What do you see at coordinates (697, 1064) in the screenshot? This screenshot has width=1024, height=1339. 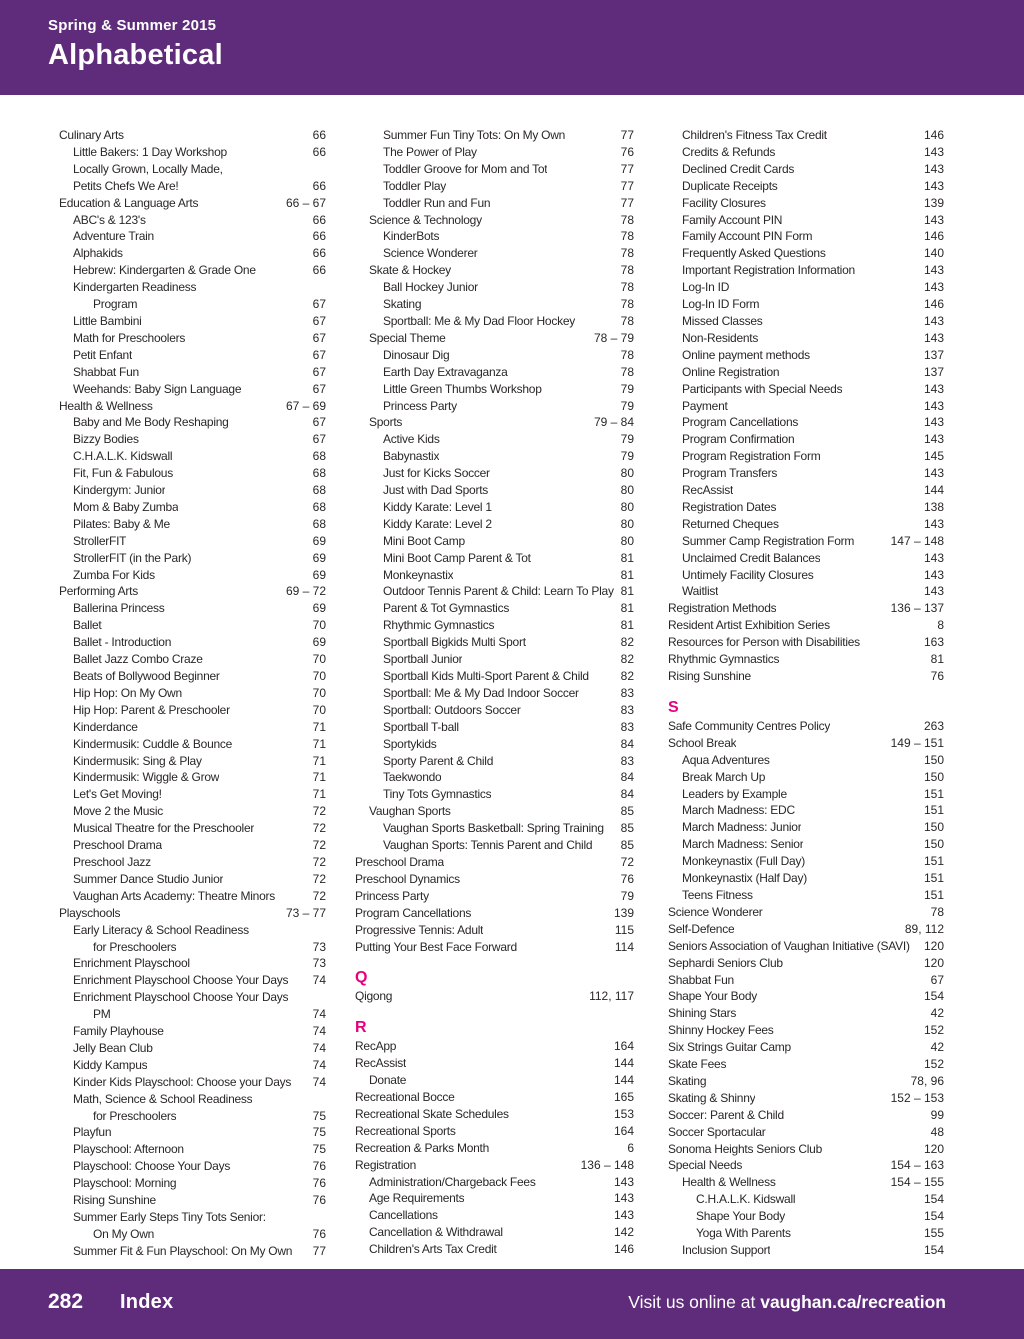 I see `index-entry-label: Skate Fees` at bounding box center [697, 1064].